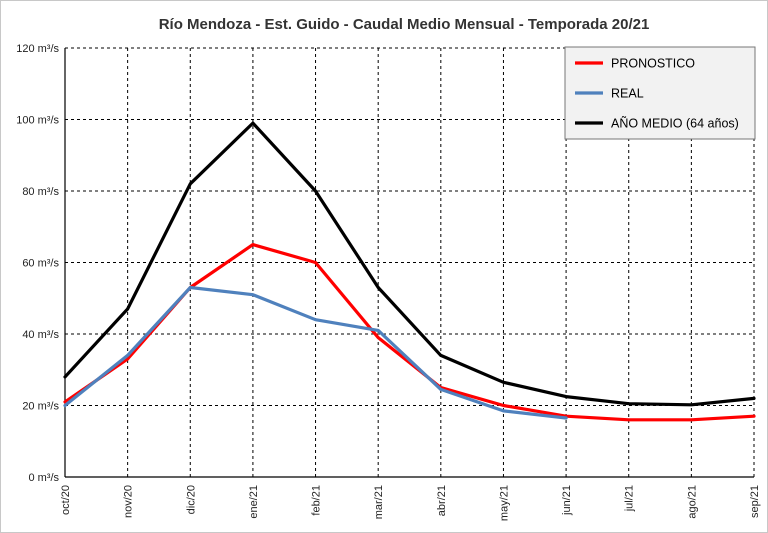 The image size is (768, 533). What do you see at coordinates (675, 124) in the screenshot?
I see `legend-label: AÑO MEDIO (64 años)` at bounding box center [675, 124].